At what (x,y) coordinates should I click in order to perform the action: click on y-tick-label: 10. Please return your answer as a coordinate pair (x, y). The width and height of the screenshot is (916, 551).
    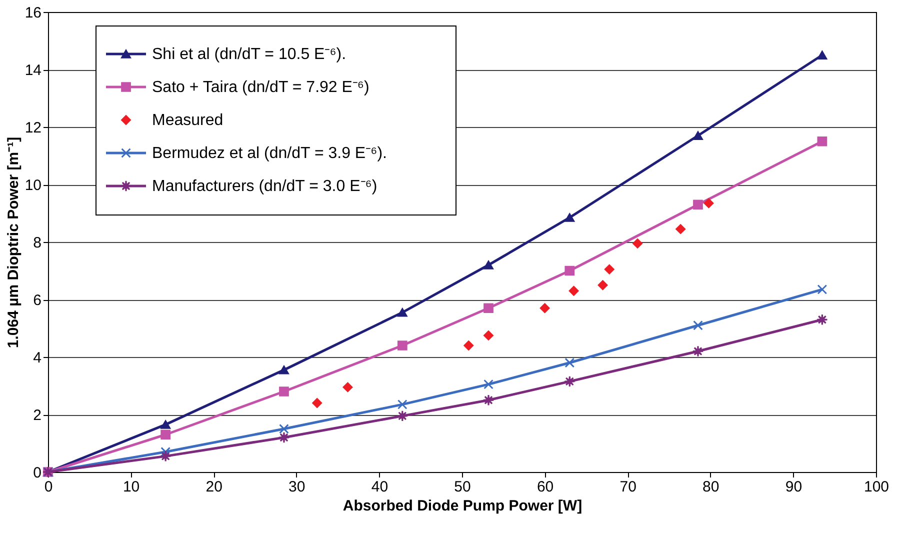
    Looking at the image, I should click on (33, 185).